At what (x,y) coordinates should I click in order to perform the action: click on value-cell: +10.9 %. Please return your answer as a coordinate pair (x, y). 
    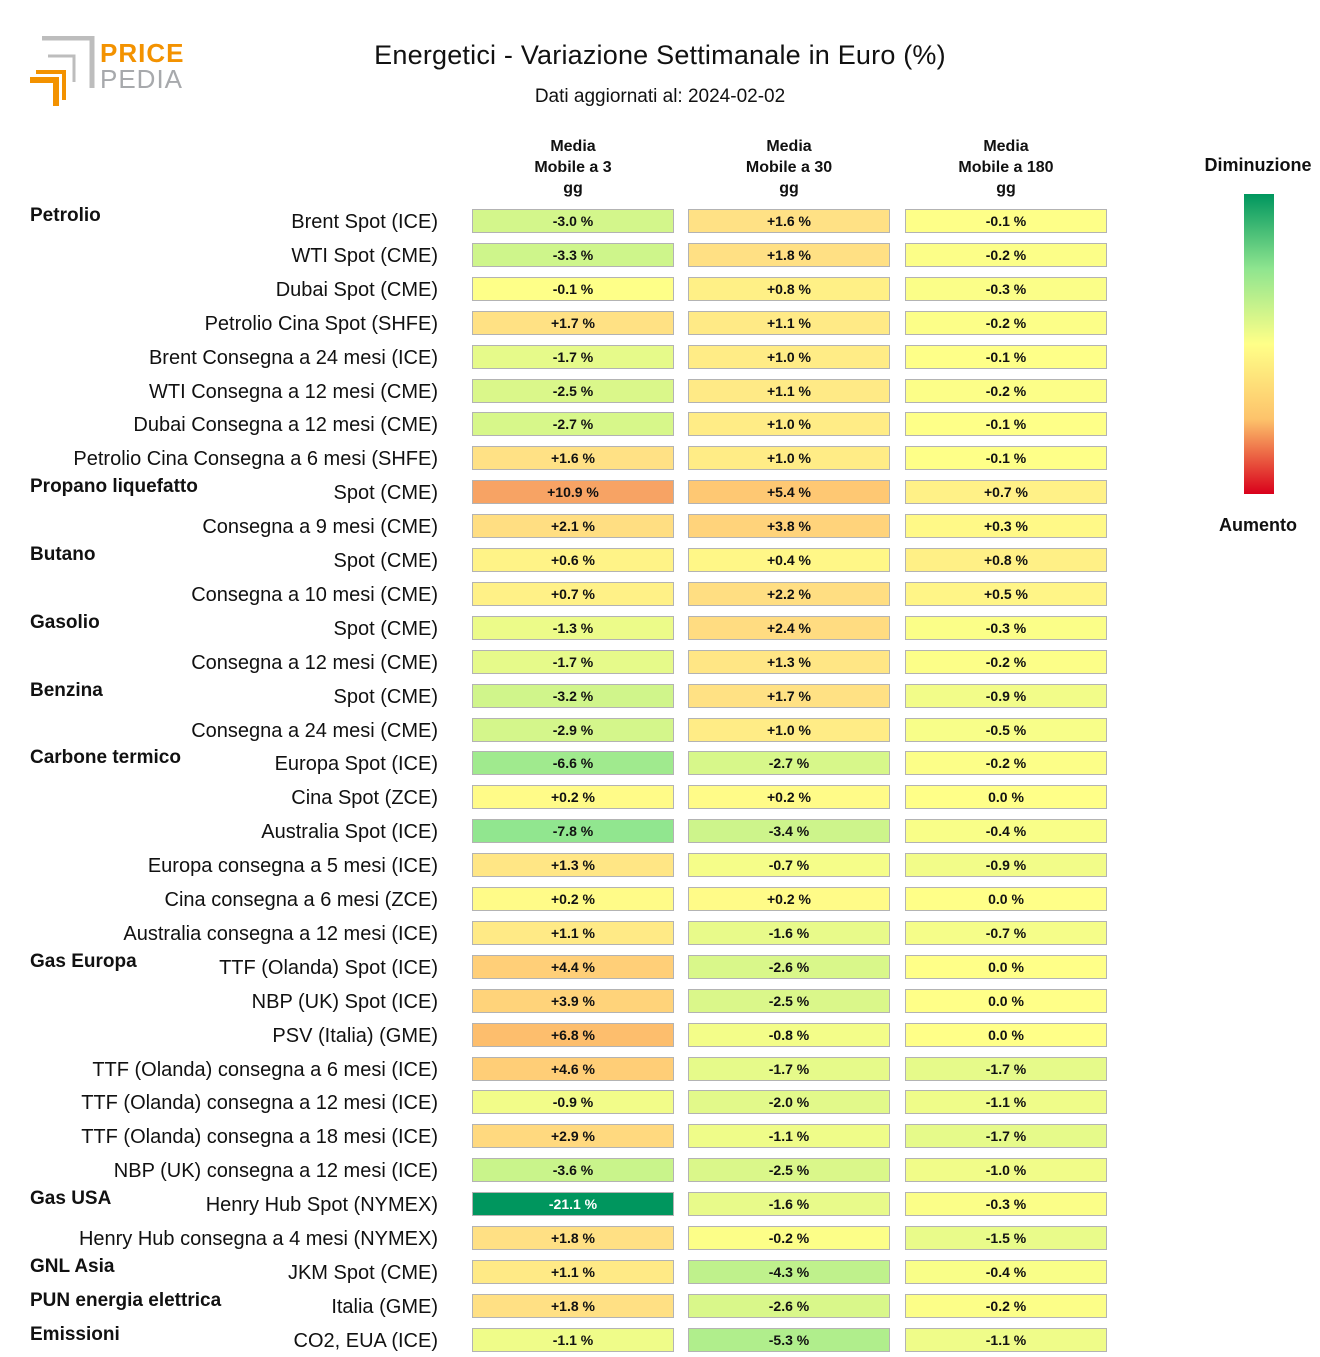
    Looking at the image, I should click on (573, 492).